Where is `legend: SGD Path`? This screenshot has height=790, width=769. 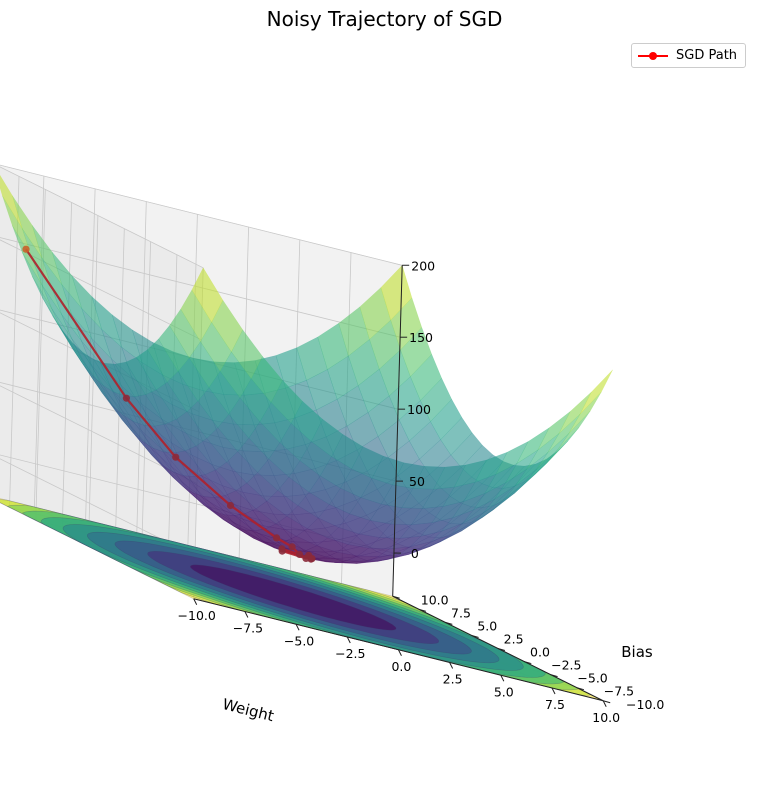
legend: SGD Path is located at coordinates (688, 55).